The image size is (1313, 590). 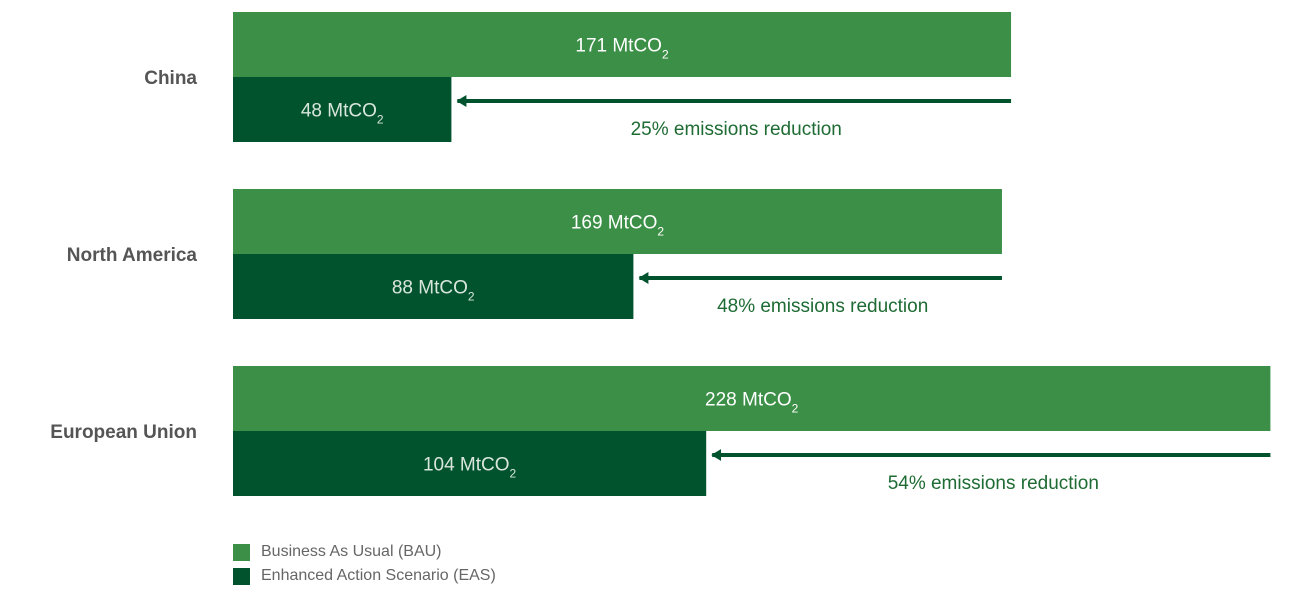 What do you see at coordinates (378, 575) in the screenshot?
I see `legend-label-eas: Enhanced Action Scenario (EAS)` at bounding box center [378, 575].